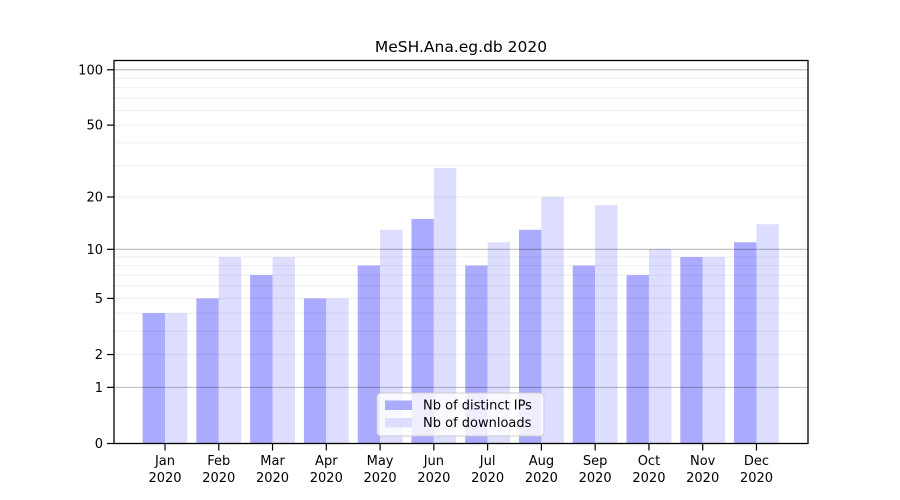  Describe the element at coordinates (487, 461) in the screenshot. I see `x-tick-label-month: Jul` at that location.